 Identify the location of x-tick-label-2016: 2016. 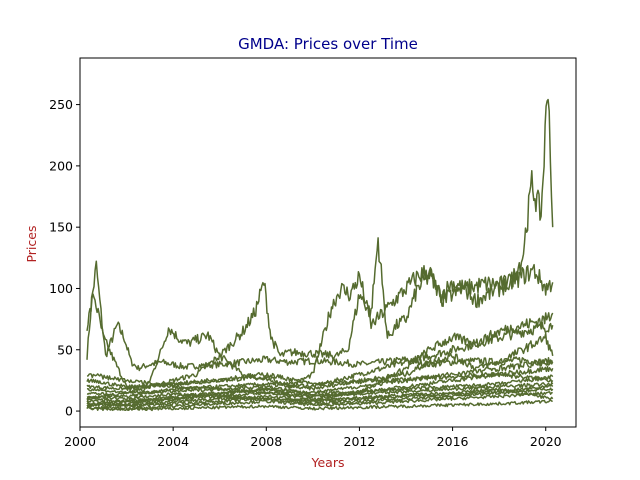
(453, 441).